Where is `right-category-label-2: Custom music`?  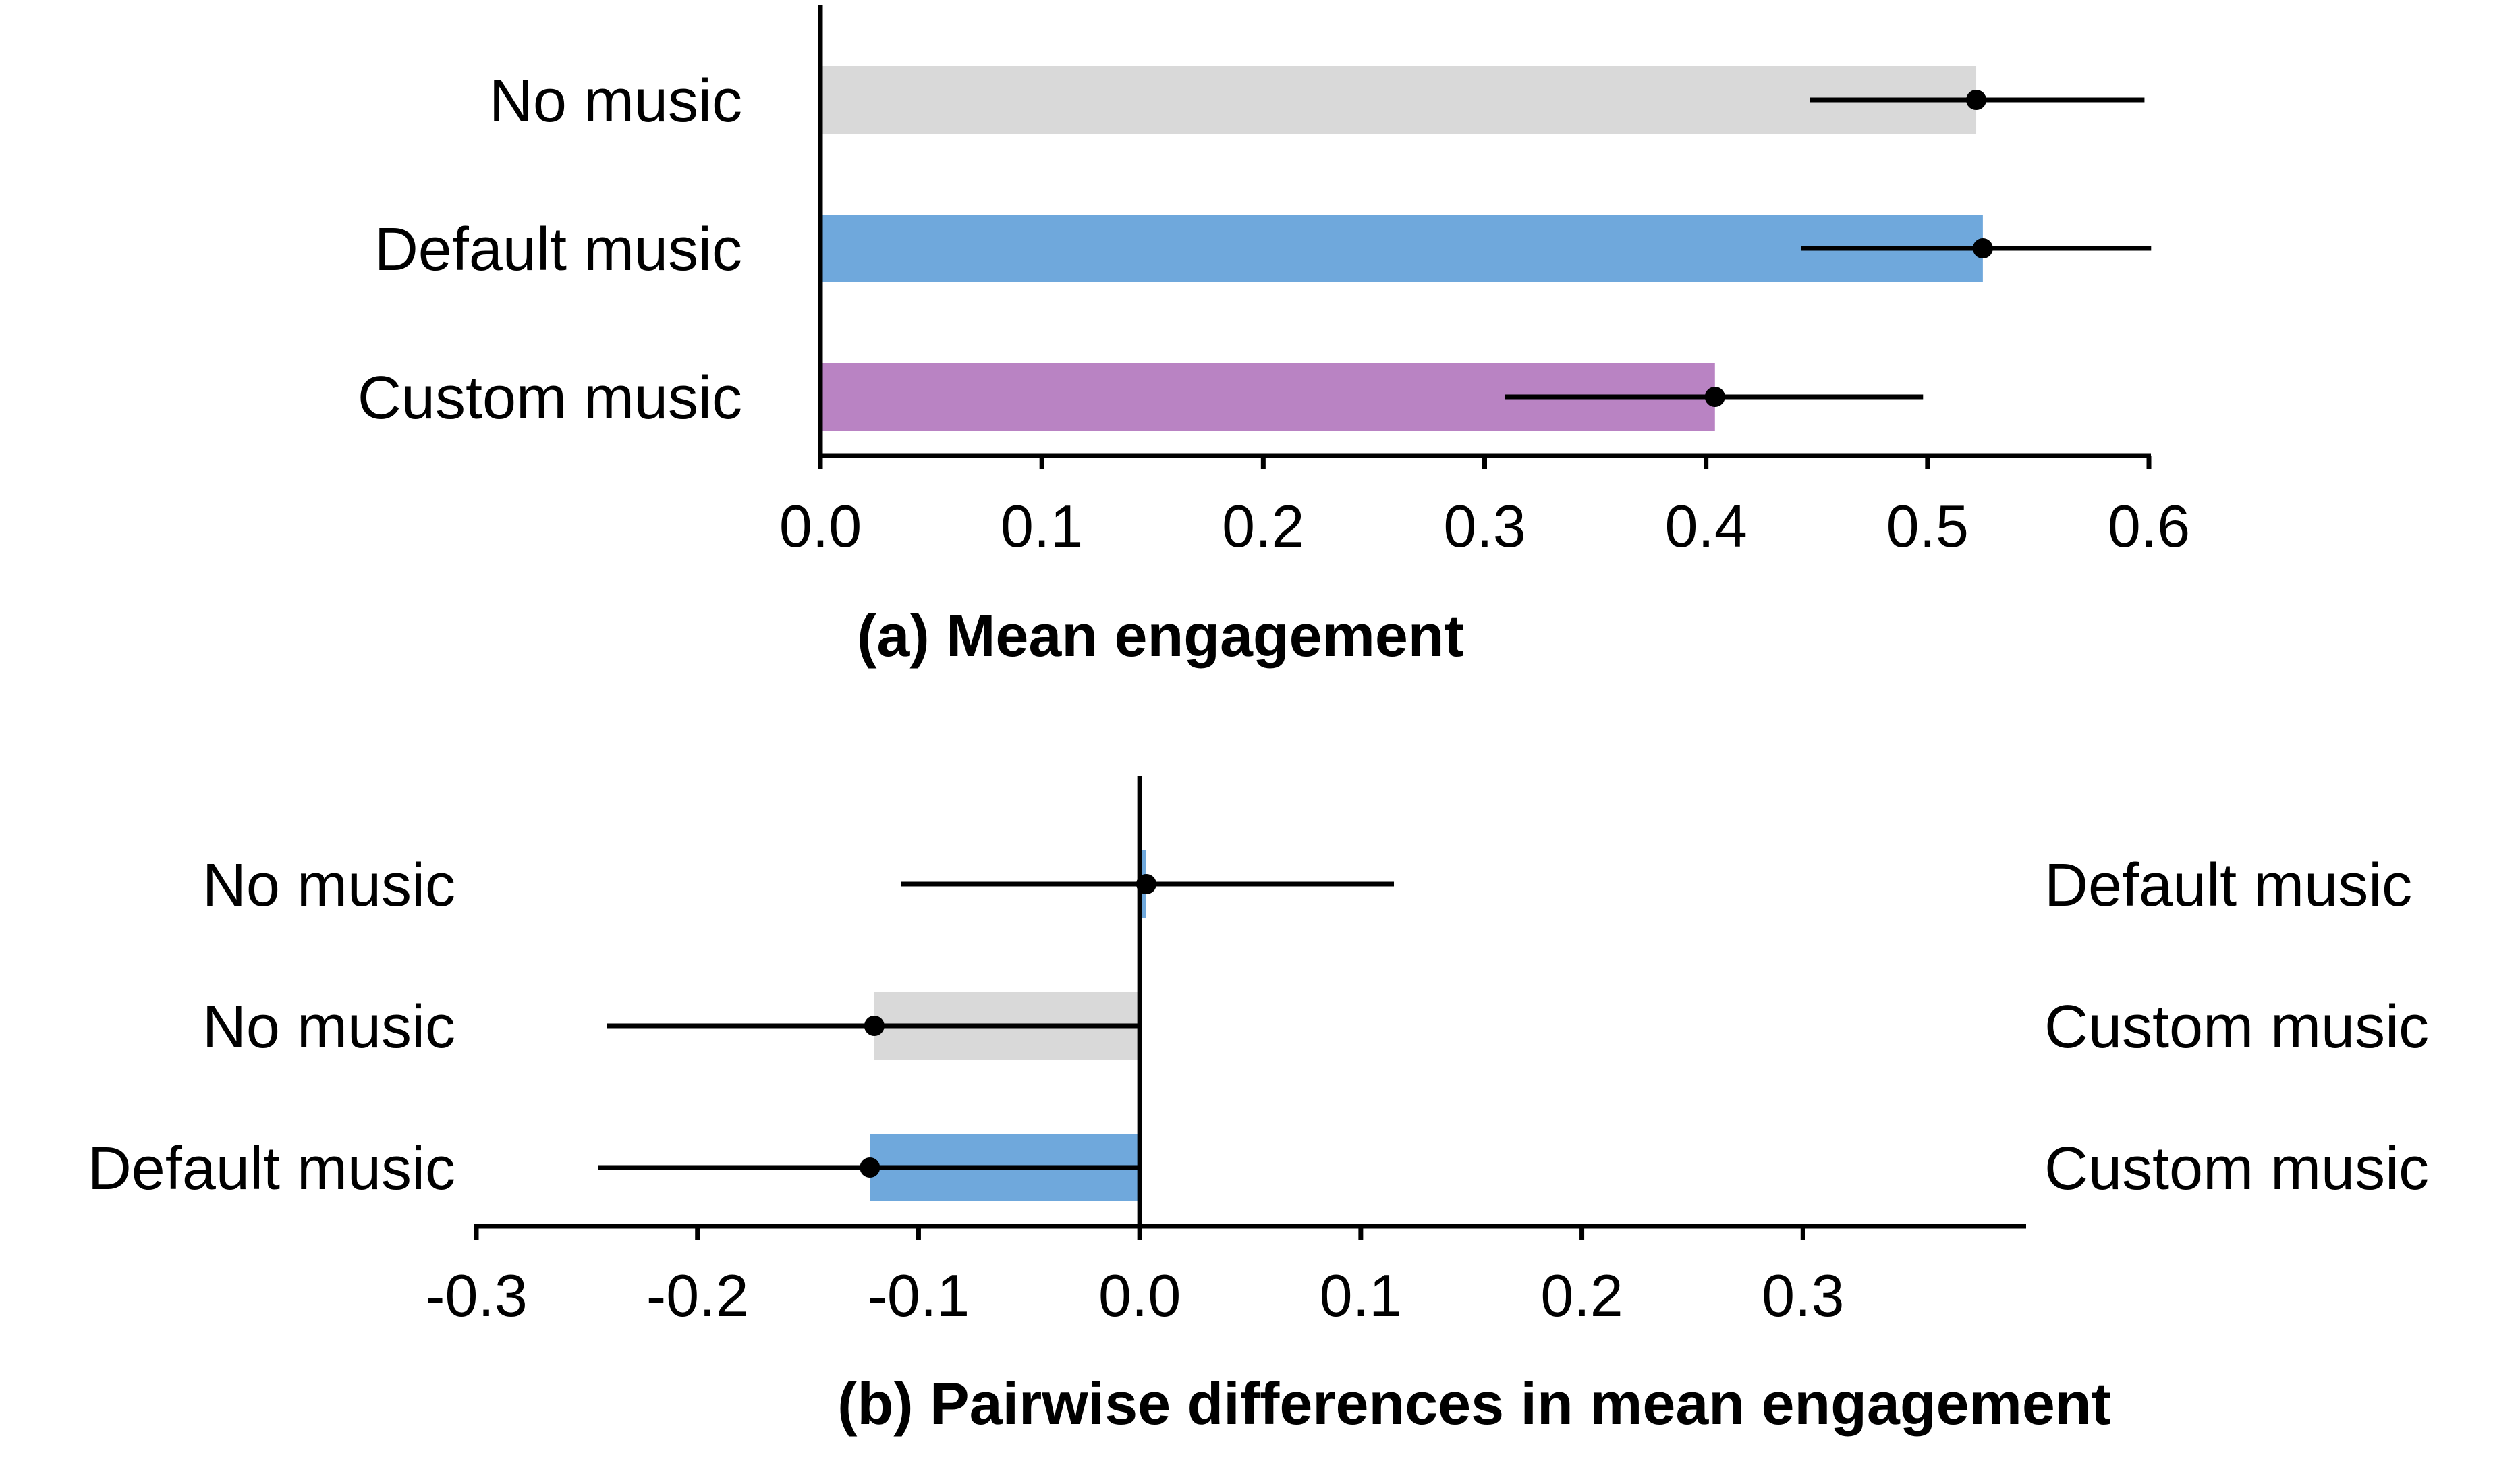 right-category-label-2: Custom music is located at coordinates (2236, 1169).